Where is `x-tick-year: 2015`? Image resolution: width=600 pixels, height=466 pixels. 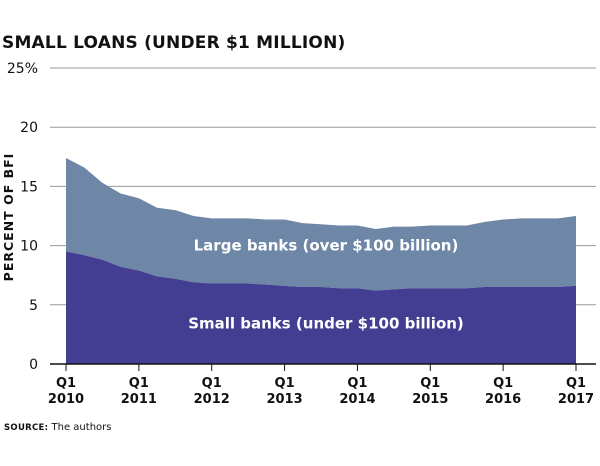
x-tick-year: 2015 is located at coordinates (430, 399).